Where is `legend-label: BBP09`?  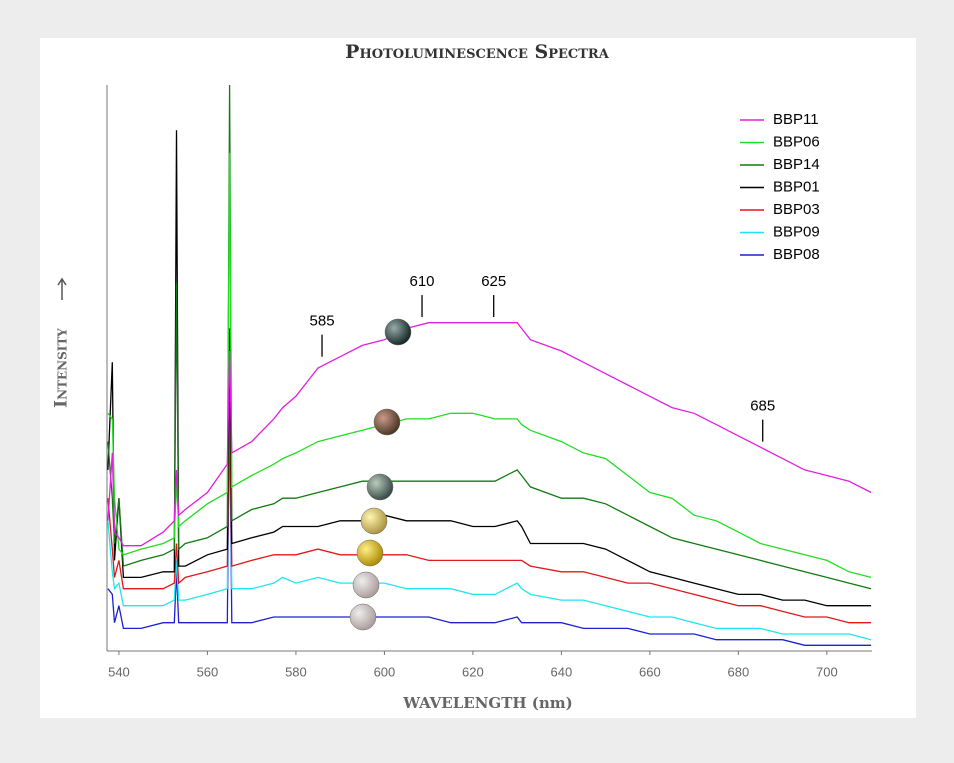
legend-label: BBP09 is located at coordinates (796, 231).